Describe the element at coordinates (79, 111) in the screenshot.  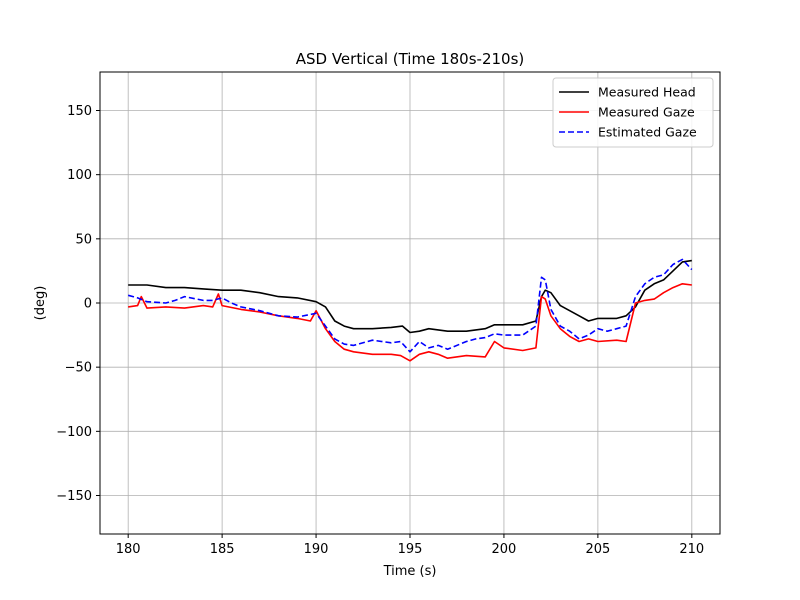
I see `y-tick-label: 150` at that location.